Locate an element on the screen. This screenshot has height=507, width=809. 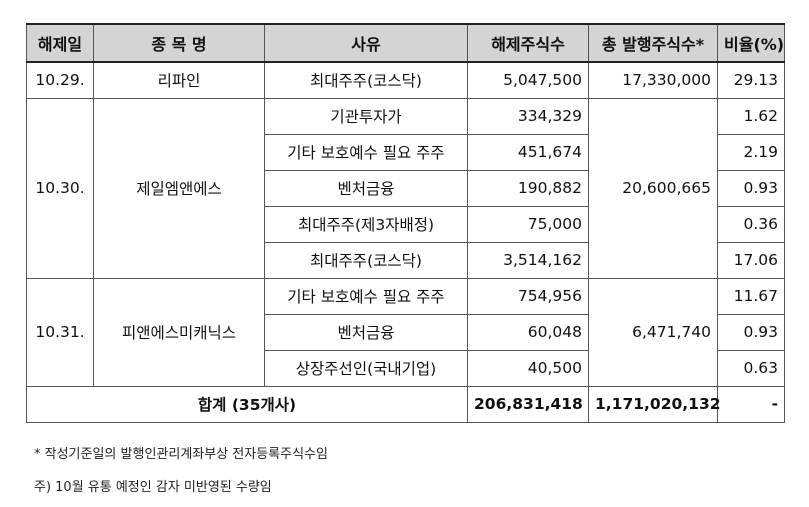
table-row: 상장주선인(국내기업) 40,500 0.63 is located at coordinates (406, 368).